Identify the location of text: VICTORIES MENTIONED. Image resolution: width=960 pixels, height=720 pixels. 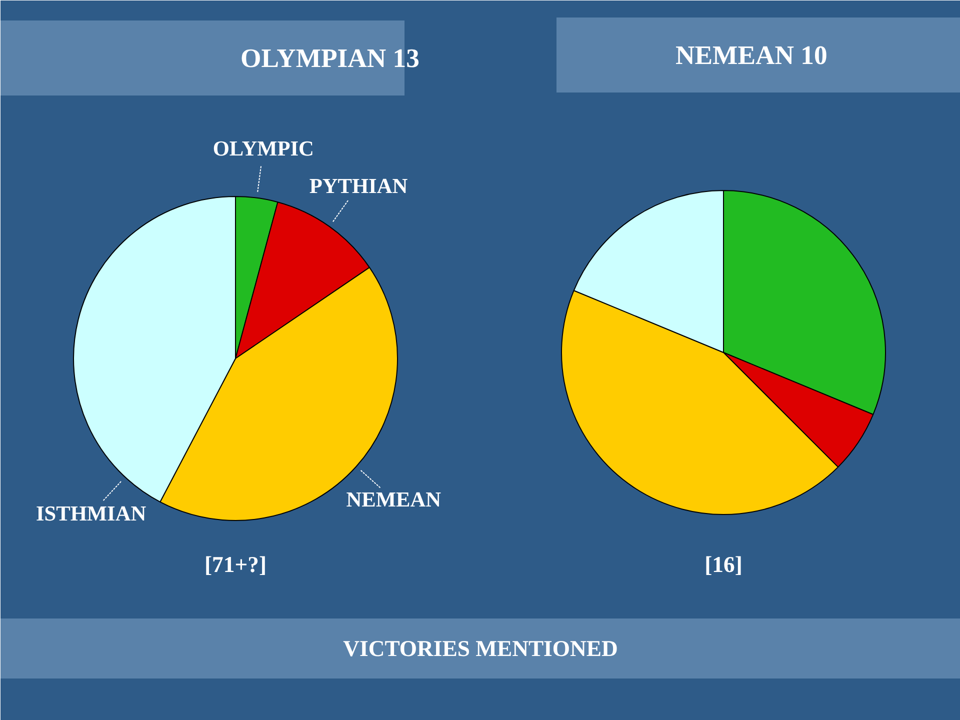
(480, 648).